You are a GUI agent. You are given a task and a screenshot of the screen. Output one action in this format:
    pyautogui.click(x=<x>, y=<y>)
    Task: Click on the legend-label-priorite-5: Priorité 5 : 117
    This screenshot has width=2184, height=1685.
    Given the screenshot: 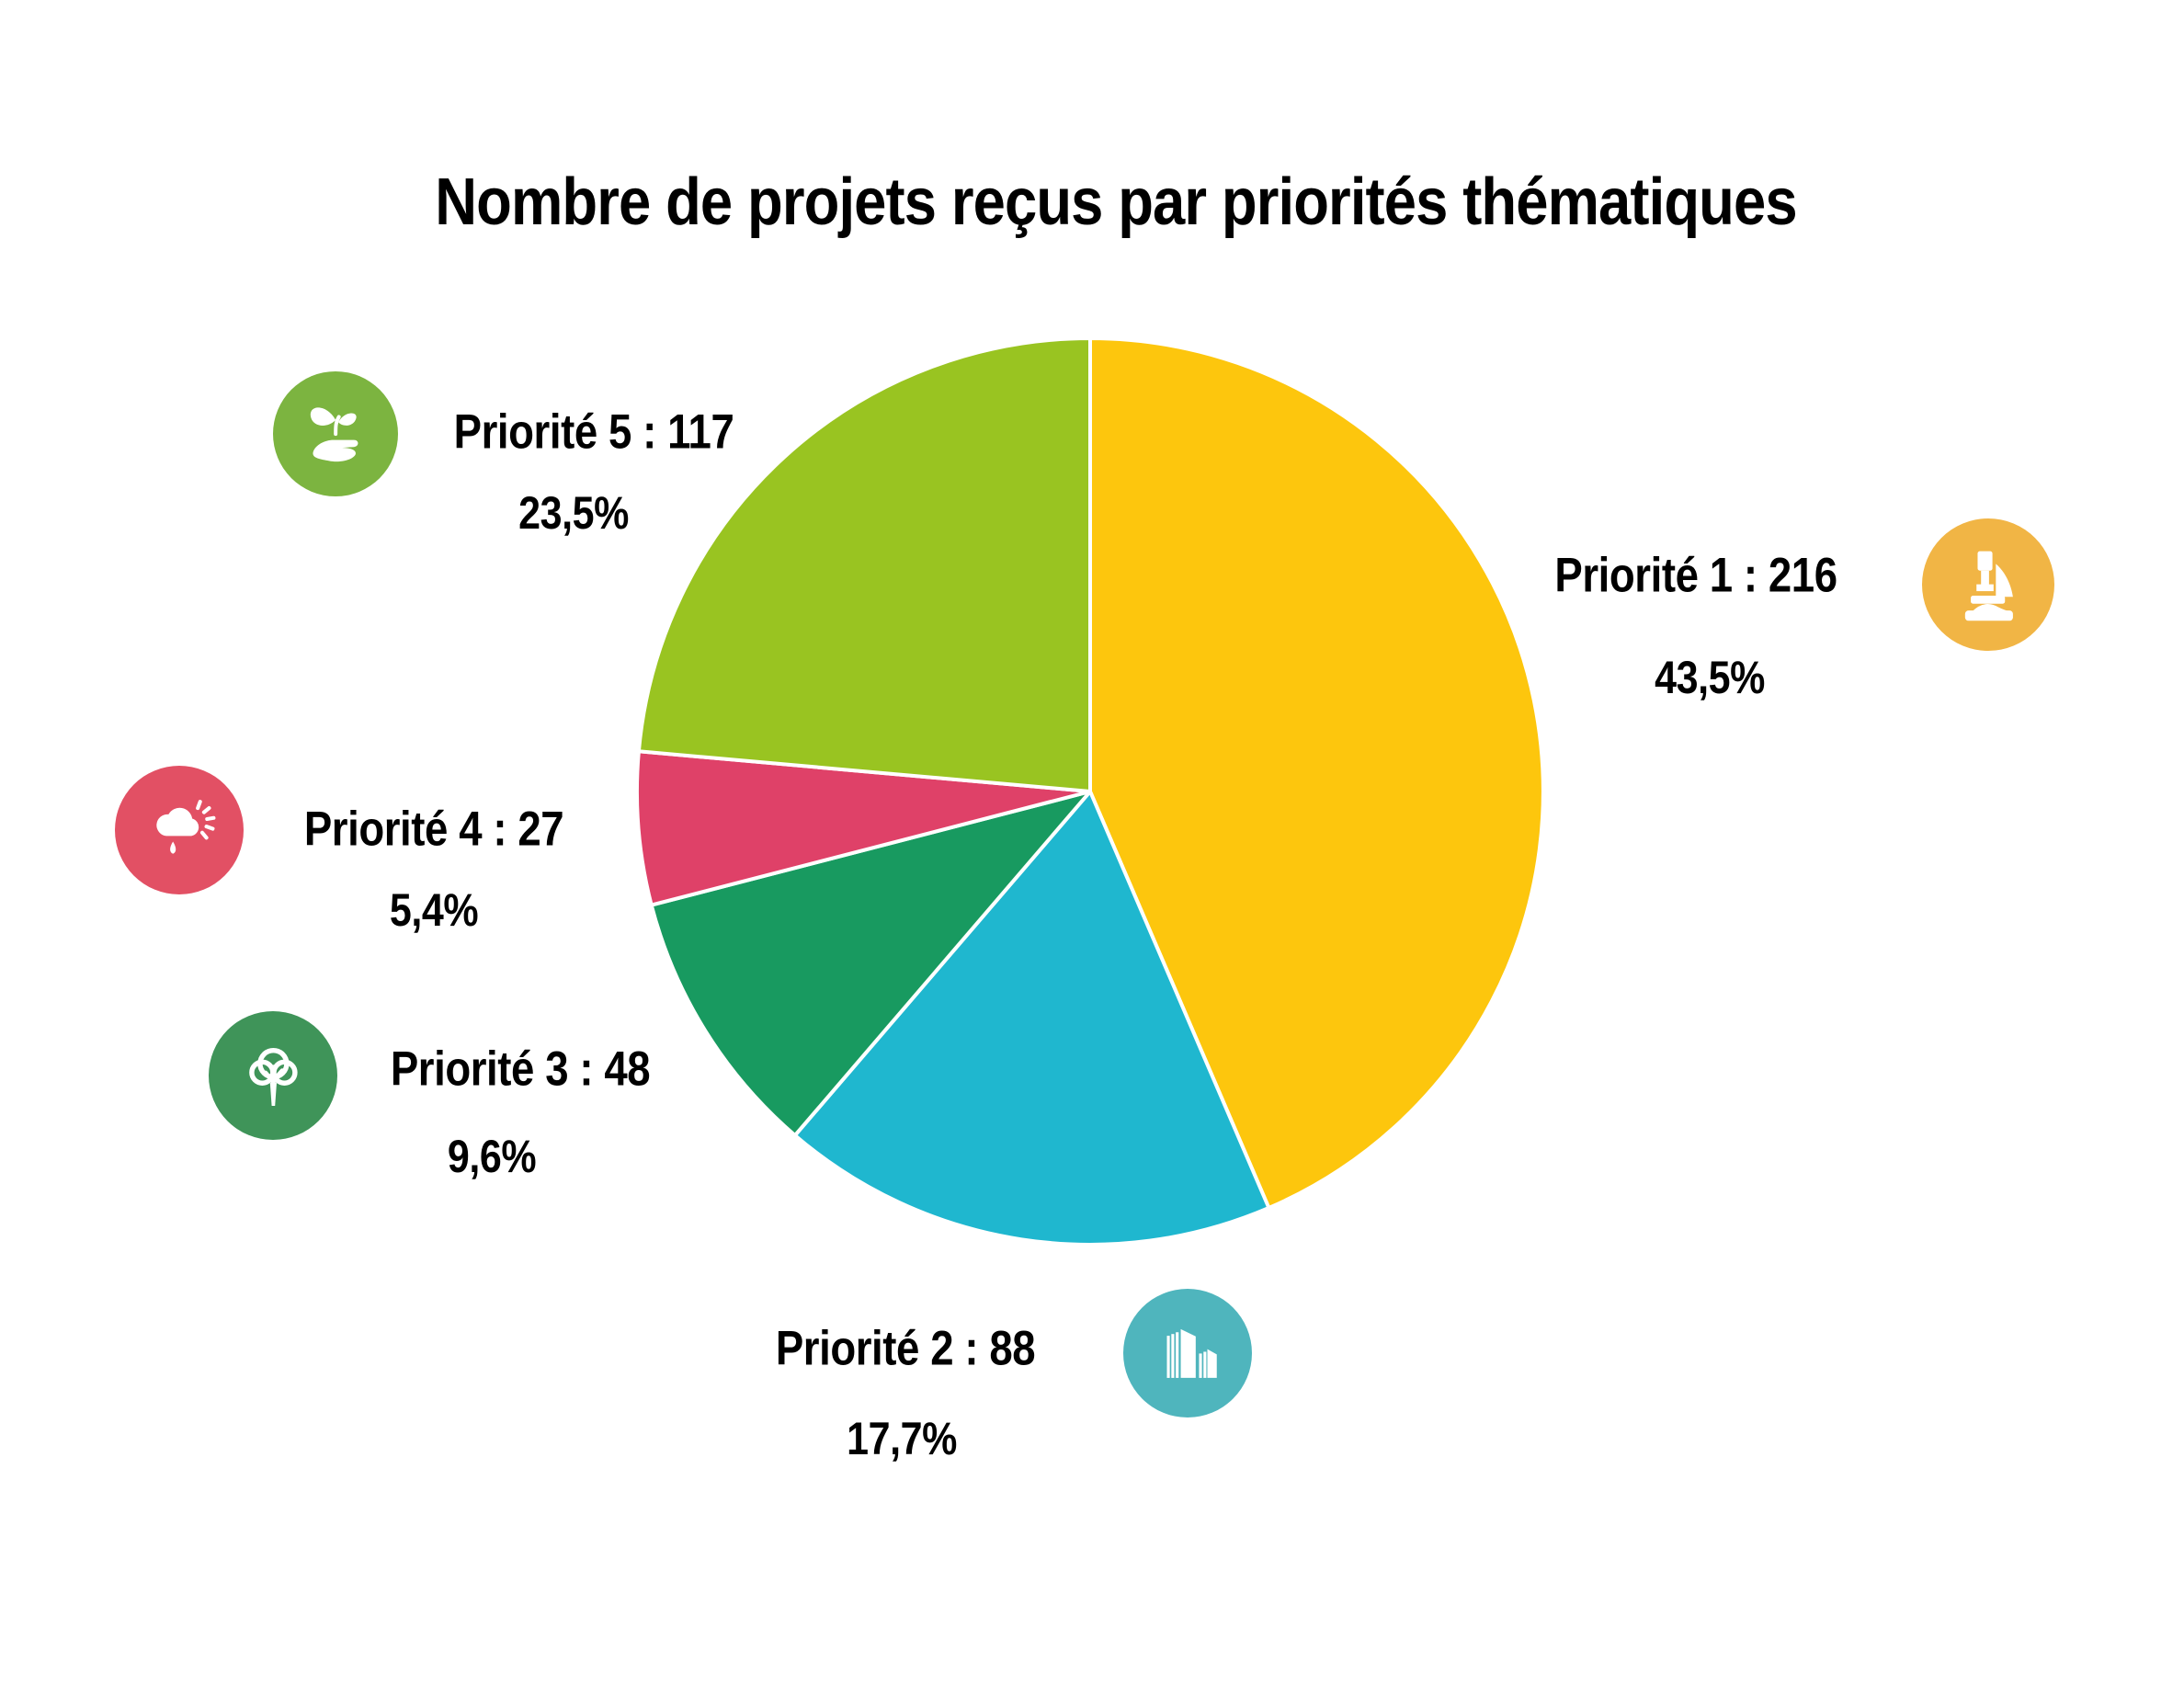 What is the action you would take?
    pyautogui.click(x=593, y=432)
    